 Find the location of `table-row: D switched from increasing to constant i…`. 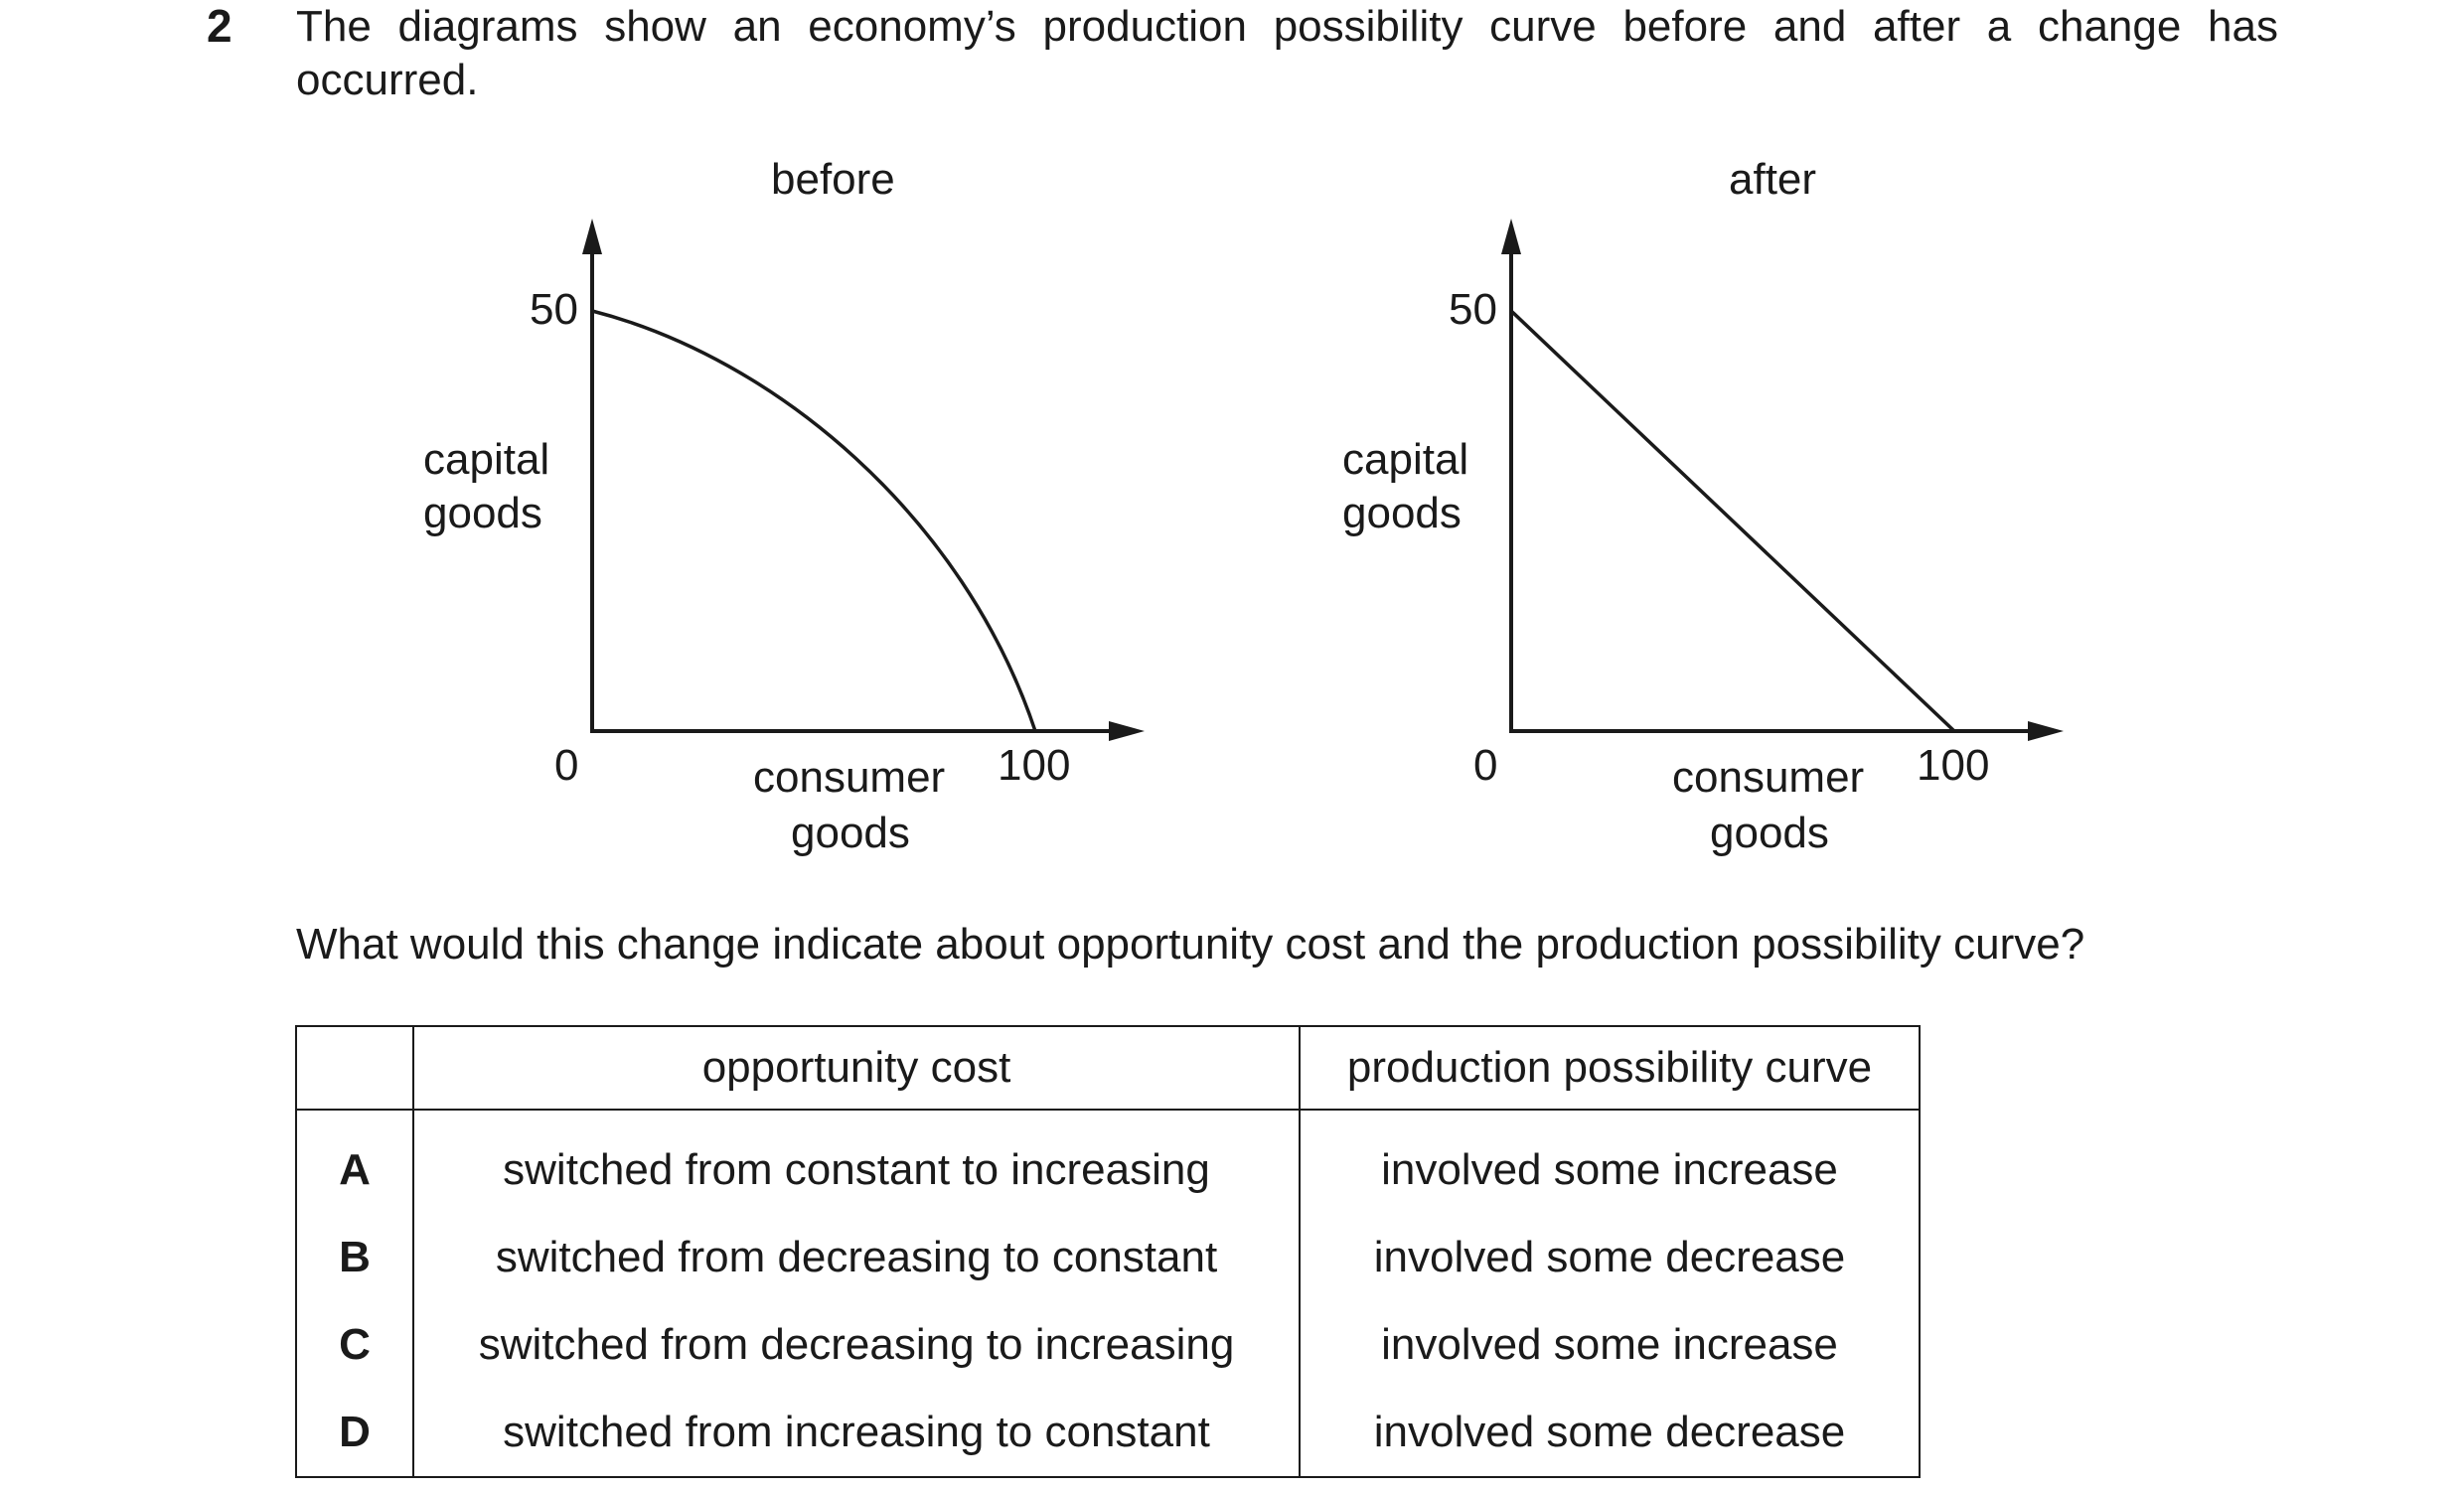

table-row: D switched from increasing to constant i… is located at coordinates (1108, 1433).